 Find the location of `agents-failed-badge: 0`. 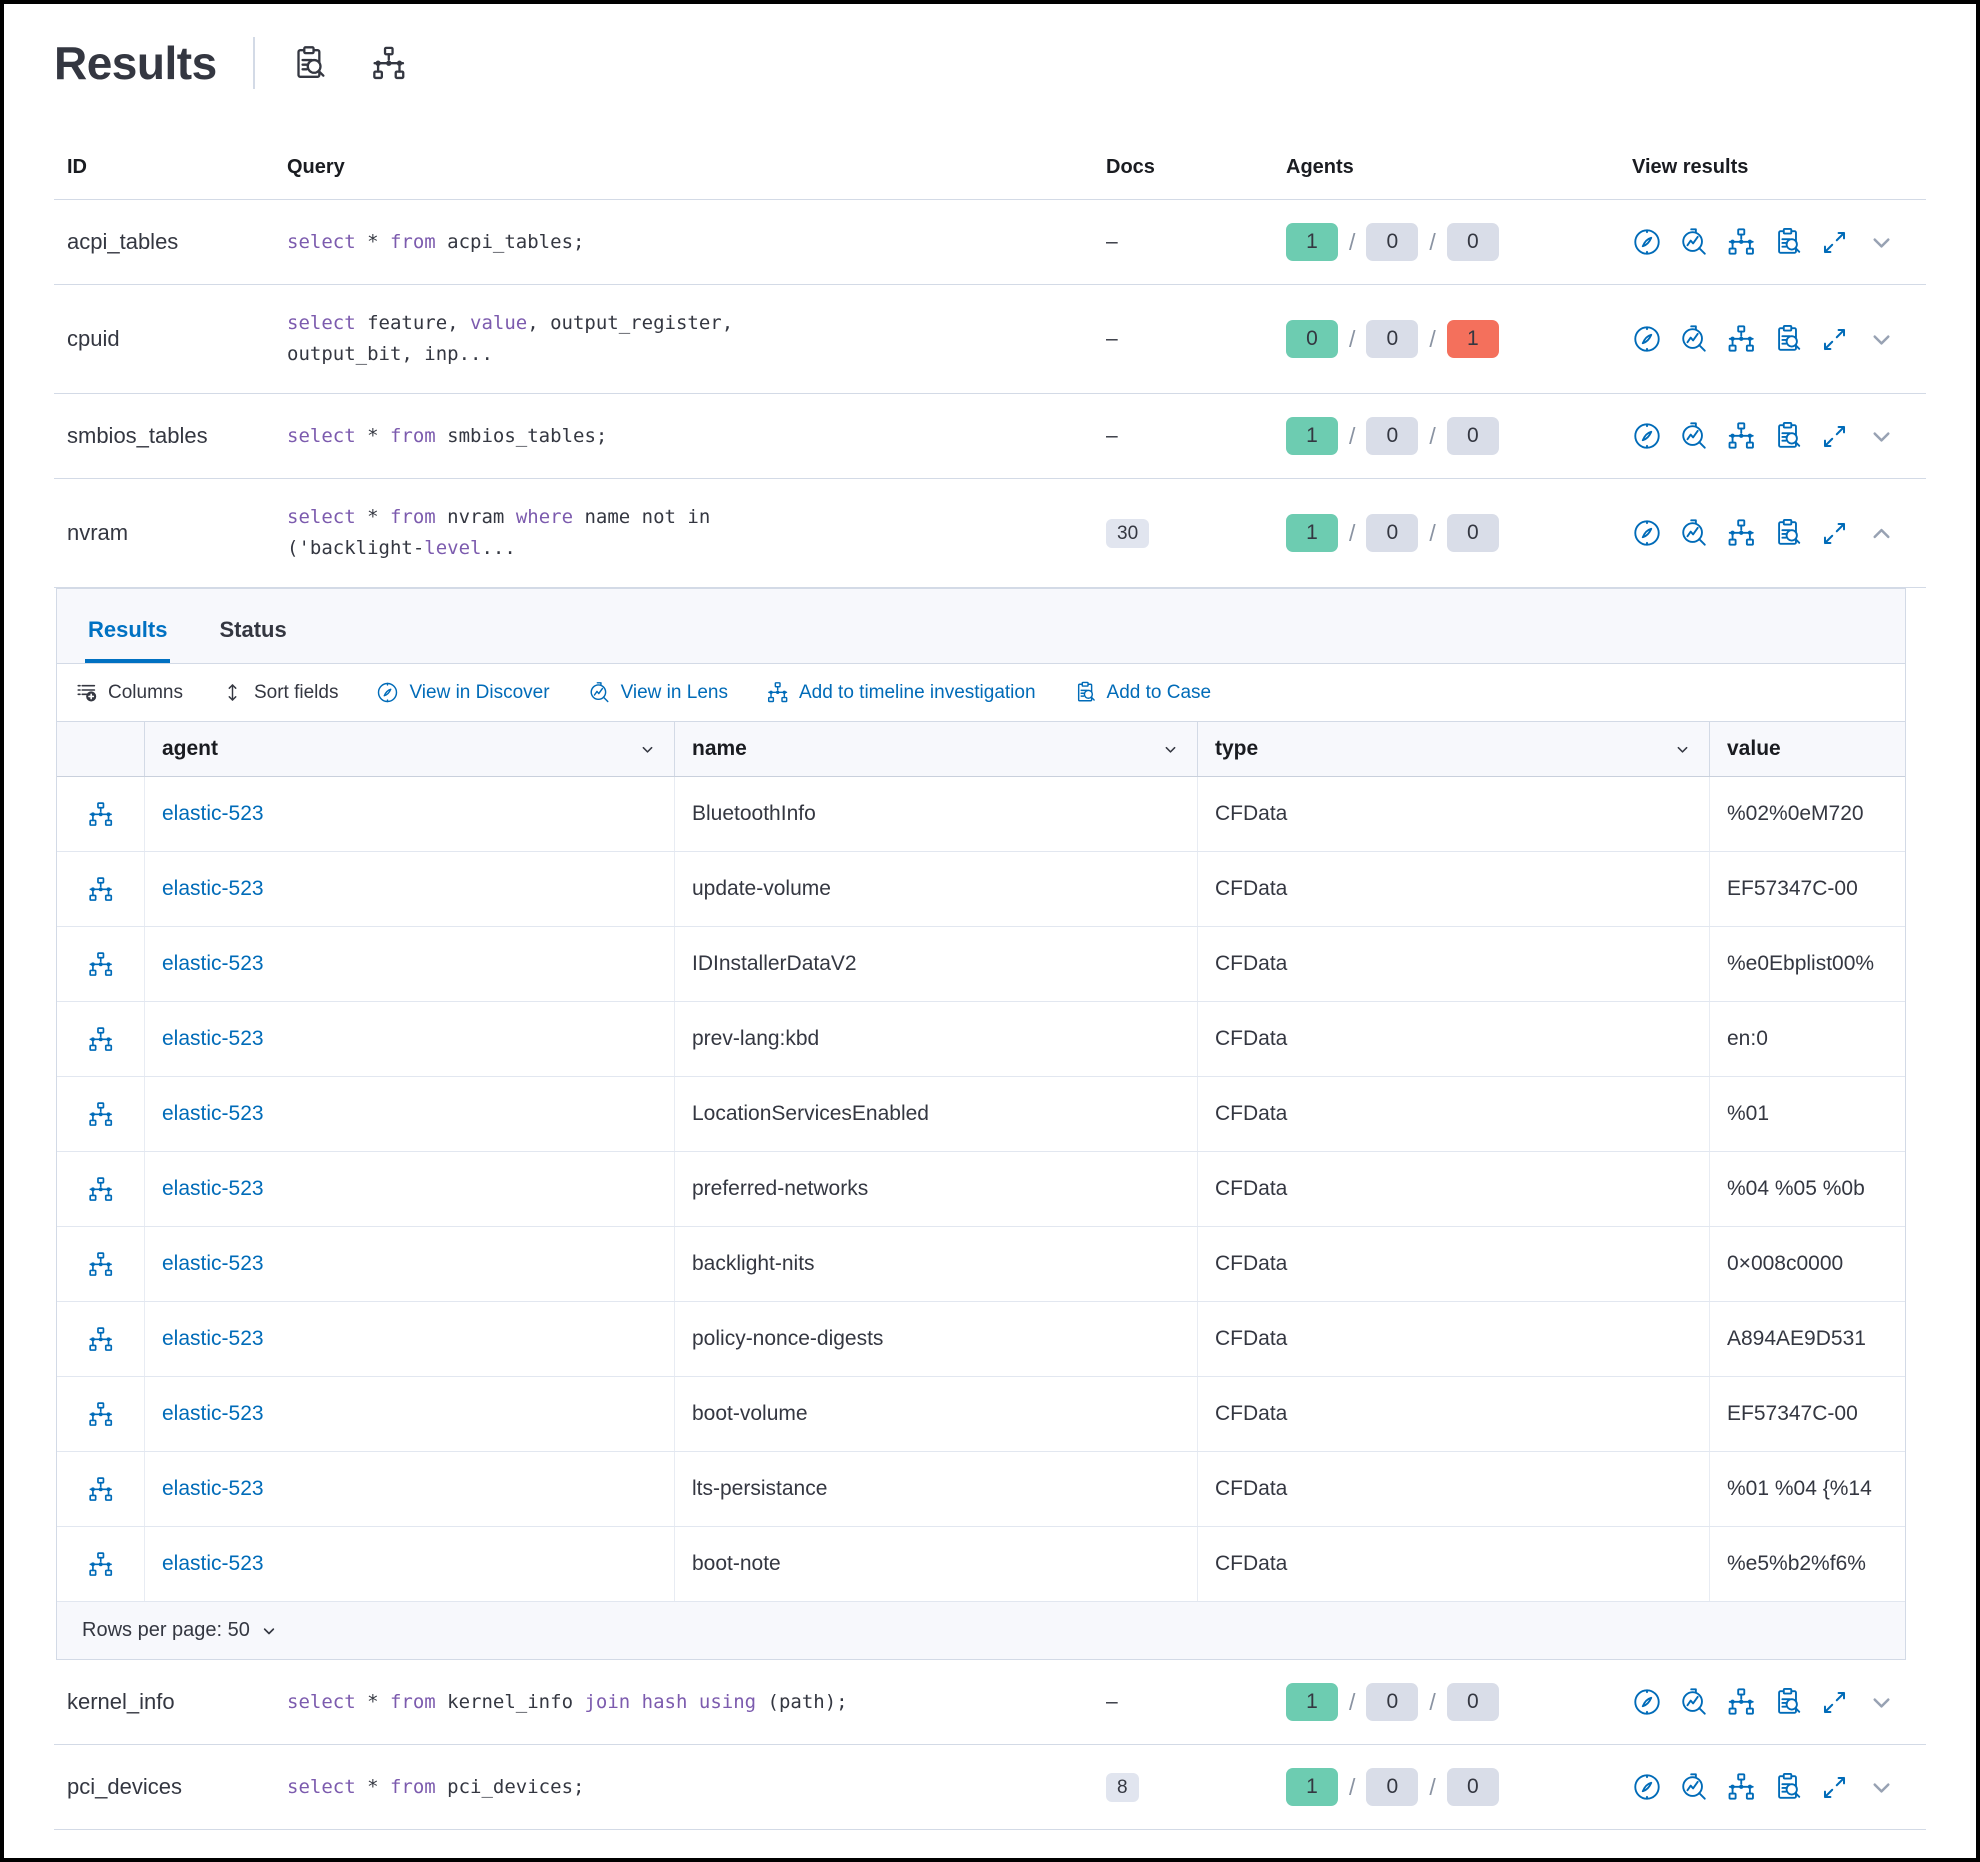

agents-failed-badge: 0 is located at coordinates (1472, 1702).